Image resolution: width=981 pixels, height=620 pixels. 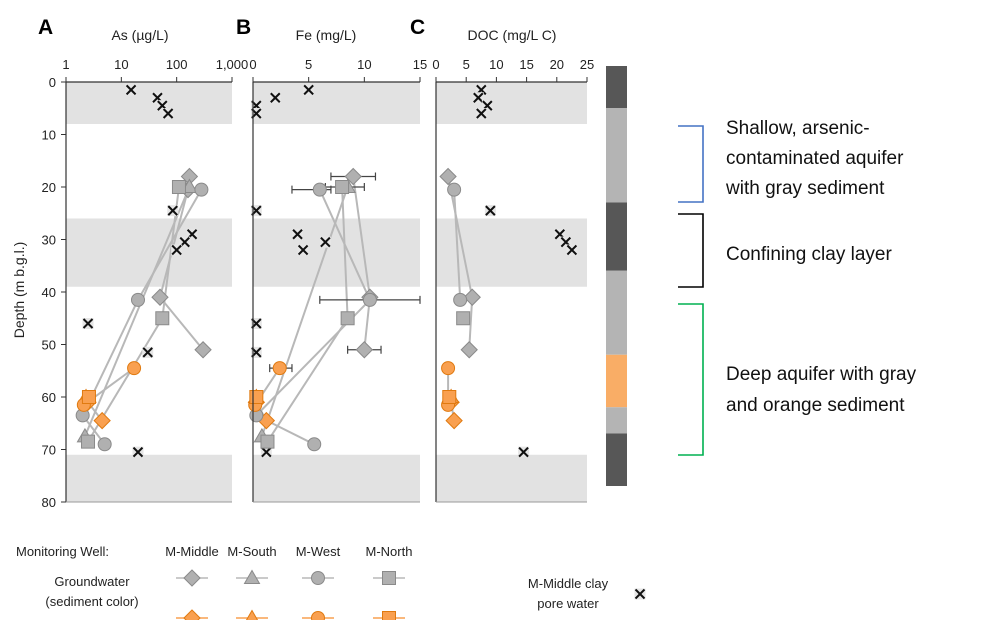 I want to click on y-tick-label-0: 0, so click(x=52, y=82).